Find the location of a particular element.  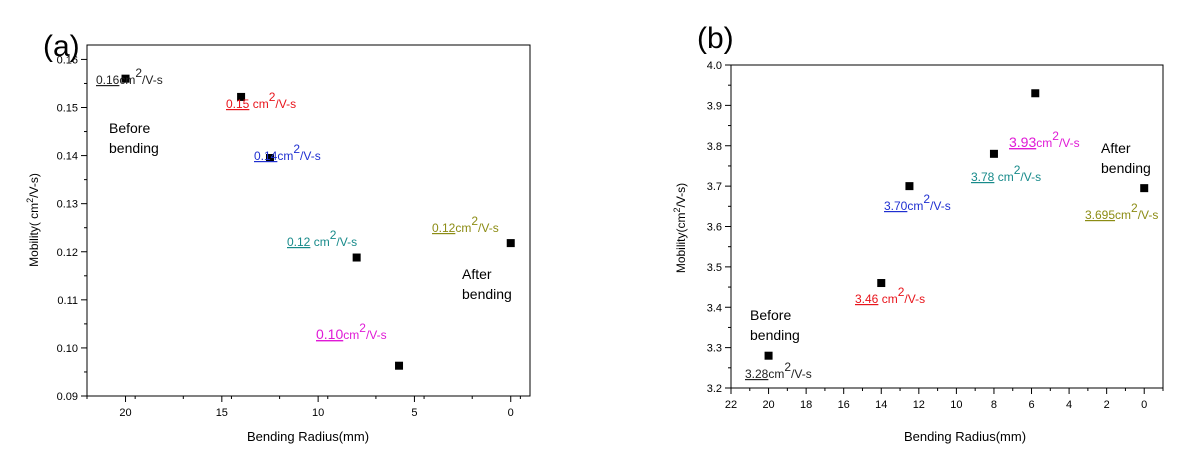

x-axis-b: 22 20 18 16 14 12 10 8 6 4 2 0 is located at coordinates (944, 399).